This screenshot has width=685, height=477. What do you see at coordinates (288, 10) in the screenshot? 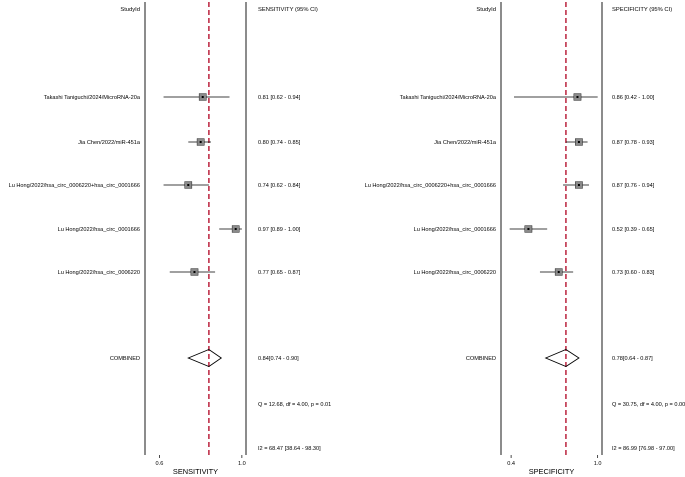
I see `ci-column-header: SENSITIVITY (95% CI)` at bounding box center [288, 10].